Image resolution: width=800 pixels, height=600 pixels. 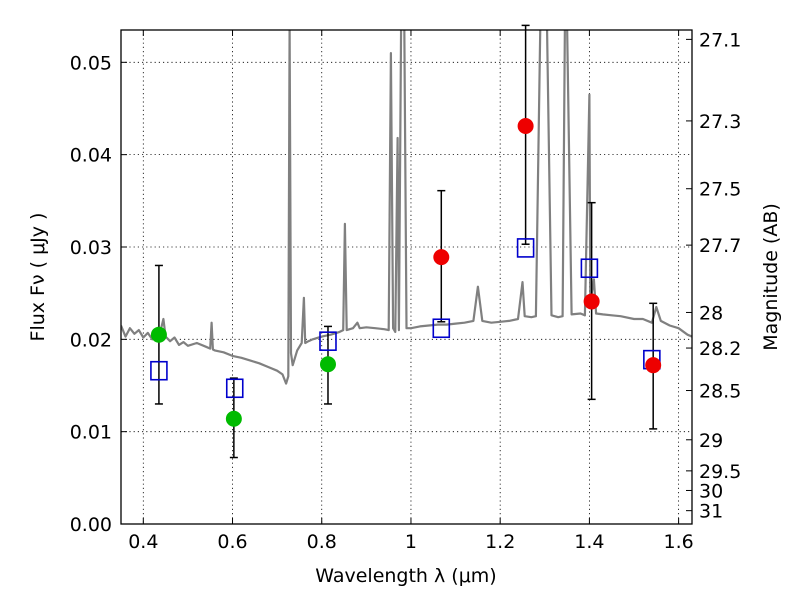 What do you see at coordinates (91, 63) in the screenshot?
I see `y-tick-label: 0.05` at bounding box center [91, 63].